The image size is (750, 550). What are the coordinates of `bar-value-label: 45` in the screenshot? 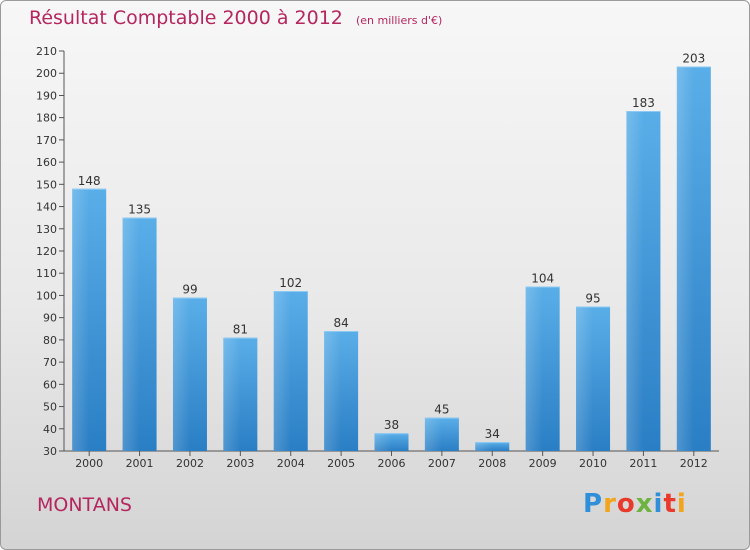 It's located at (441, 410).